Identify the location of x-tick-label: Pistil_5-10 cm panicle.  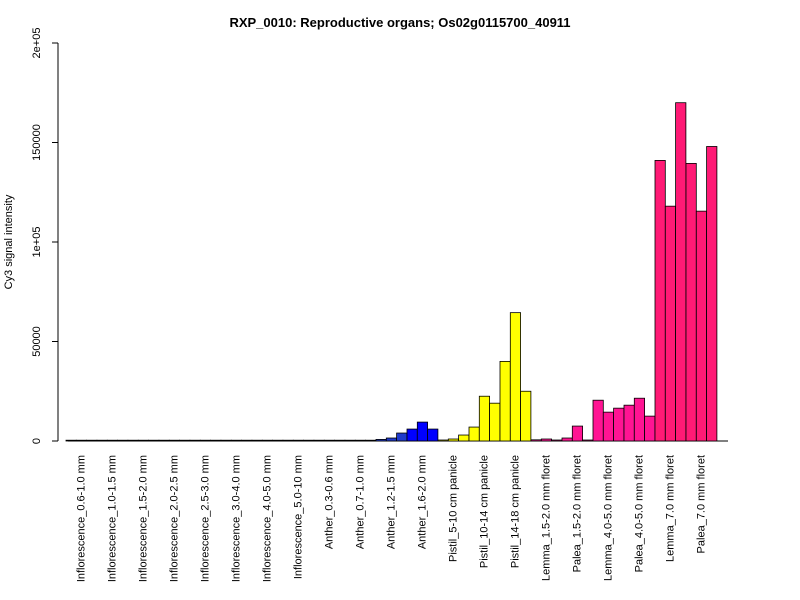
(453, 508).